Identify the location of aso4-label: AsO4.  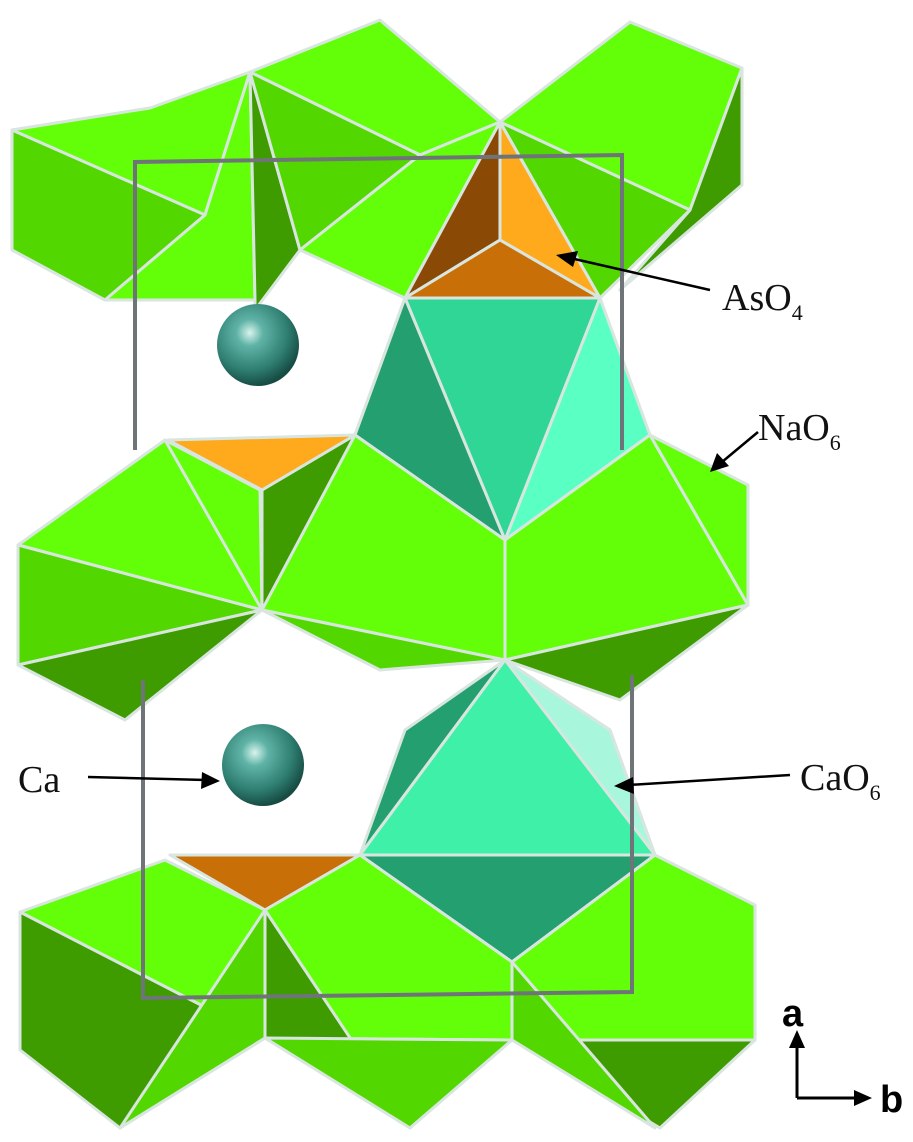
(762, 301).